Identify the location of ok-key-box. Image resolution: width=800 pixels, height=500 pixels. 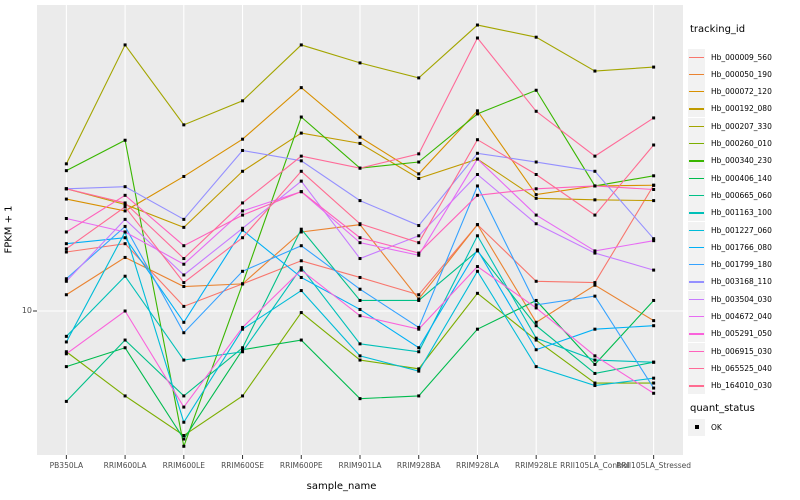
(696, 427).